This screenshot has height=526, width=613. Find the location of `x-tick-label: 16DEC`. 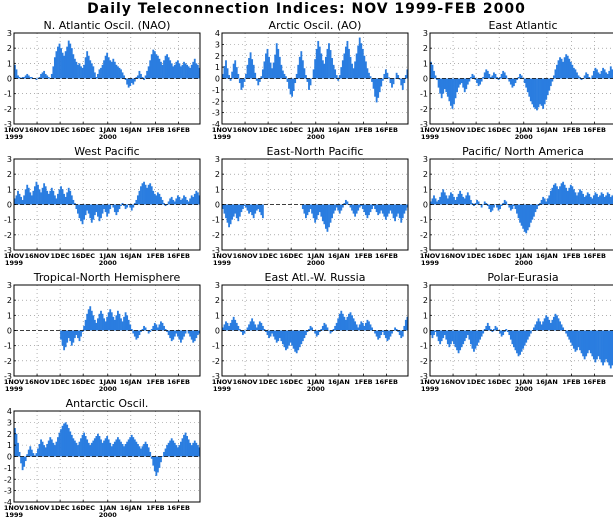

x-tick-label: 16DEC is located at coordinates (499, 382).